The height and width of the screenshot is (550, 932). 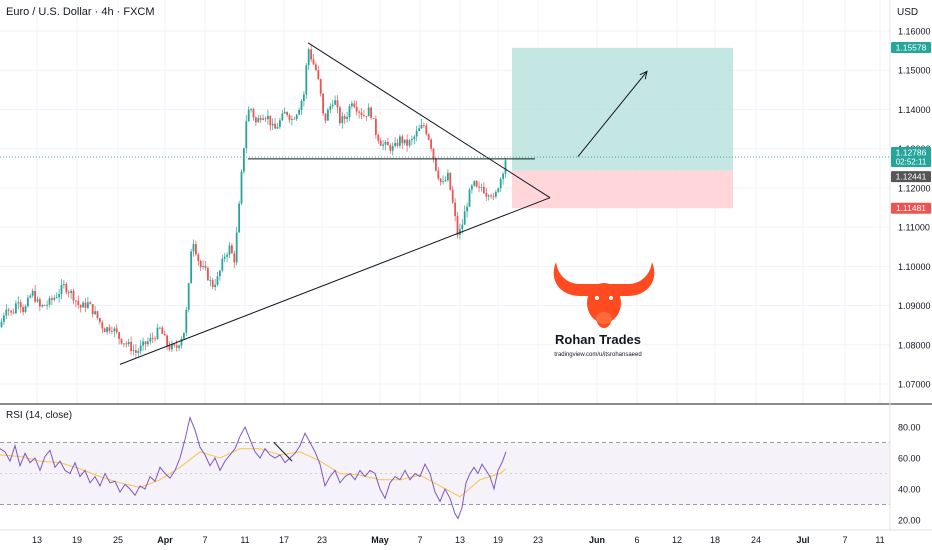 What do you see at coordinates (914, 306) in the screenshot?
I see `price-tick-label: 1.09000` at bounding box center [914, 306].